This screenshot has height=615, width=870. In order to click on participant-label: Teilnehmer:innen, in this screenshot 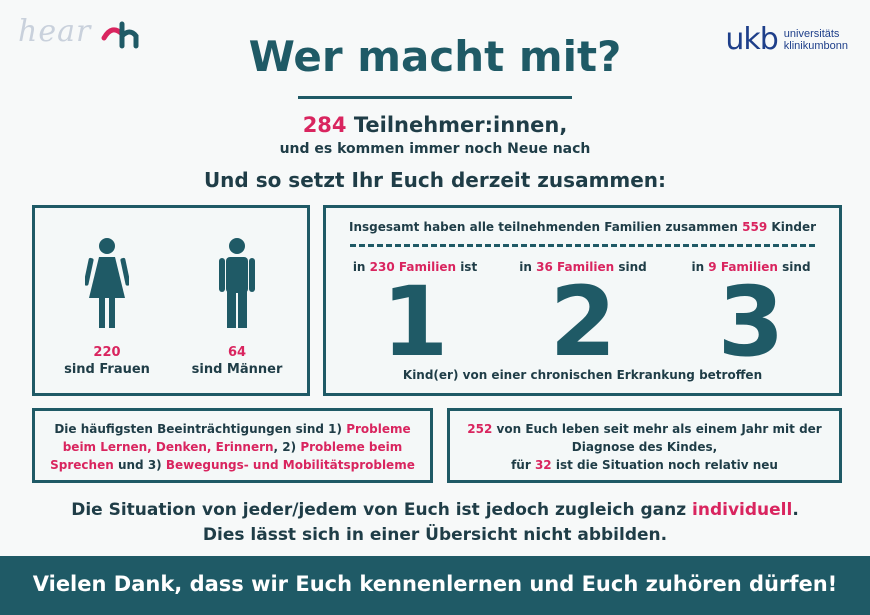, I will do `click(460, 125)`.